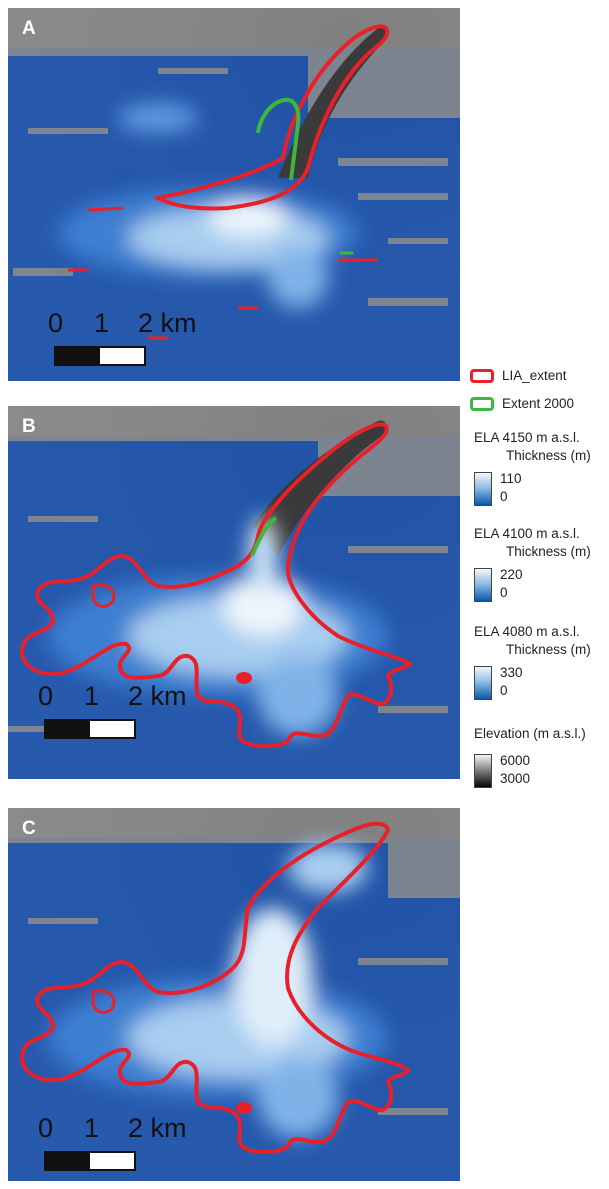 This screenshot has height=1189, width=609. Describe the element at coordinates (527, 533) in the screenshot. I see `legend-ela4100-title: ELA 4100 m a.s.l.` at that location.